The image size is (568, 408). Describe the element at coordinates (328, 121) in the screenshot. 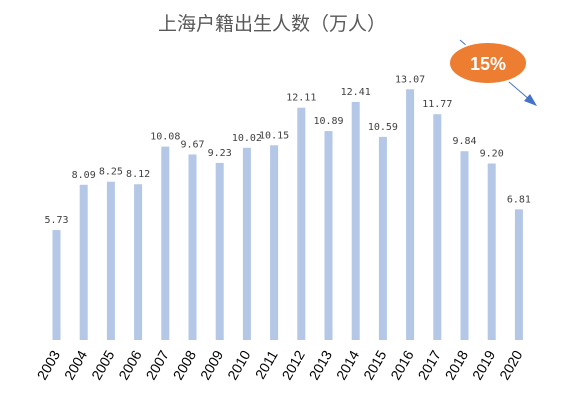

I see `value-label-2013: 10.89` at that location.